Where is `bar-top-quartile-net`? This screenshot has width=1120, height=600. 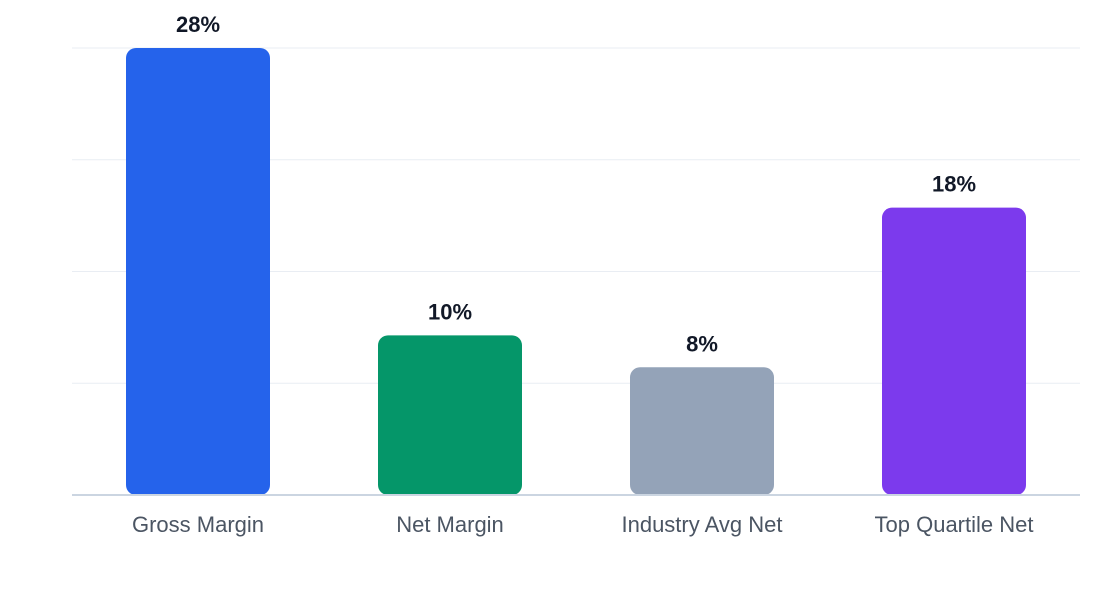
bar-top-quartile-net is located at coordinates (954, 351).